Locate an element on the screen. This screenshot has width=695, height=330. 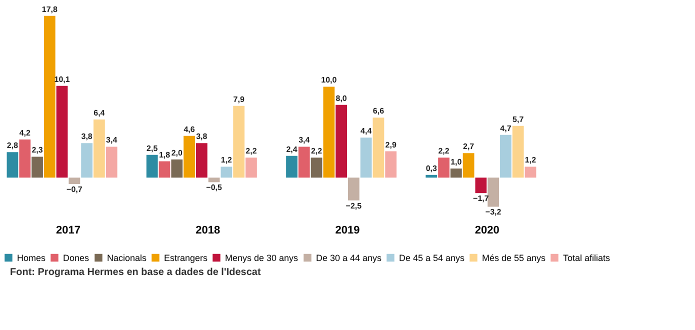
data-label: 1,8 is located at coordinates (164, 155).